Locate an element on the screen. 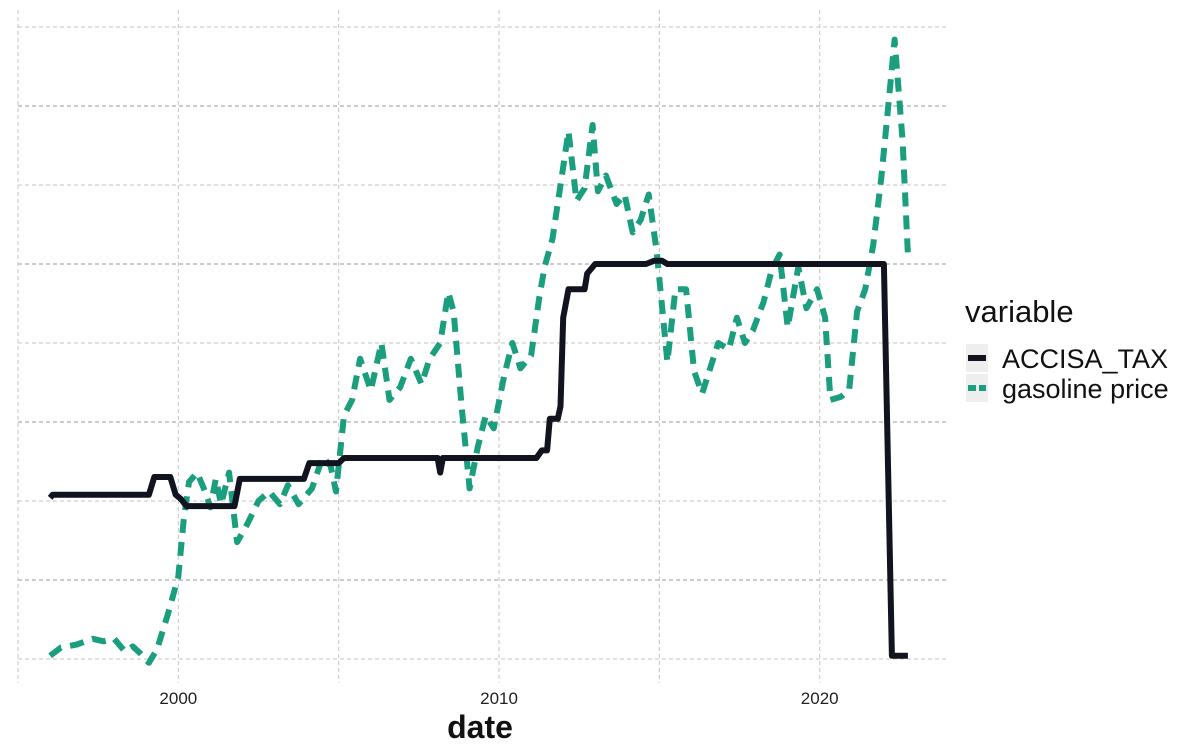 This screenshot has height=750, width=1200. x-axis-ticks: 2000 2010 2020 is located at coordinates (498, 698).